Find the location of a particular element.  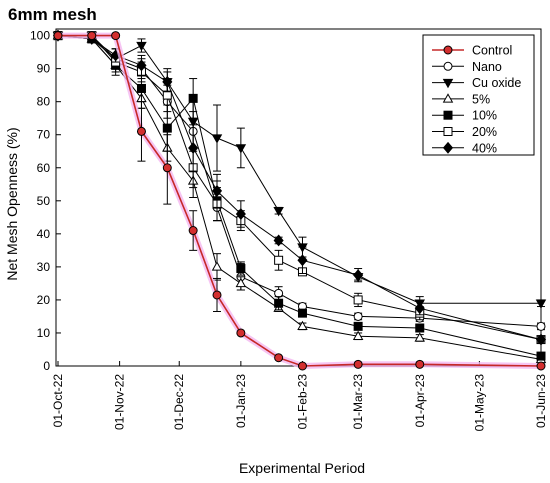

legend-label: 5% is located at coordinates (481, 99).